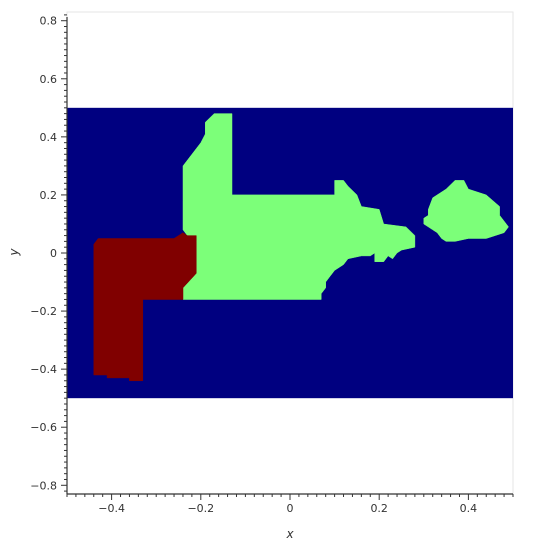  Describe the element at coordinates (200, 508) in the screenshot. I see `x-tick-label: −0.2` at that location.